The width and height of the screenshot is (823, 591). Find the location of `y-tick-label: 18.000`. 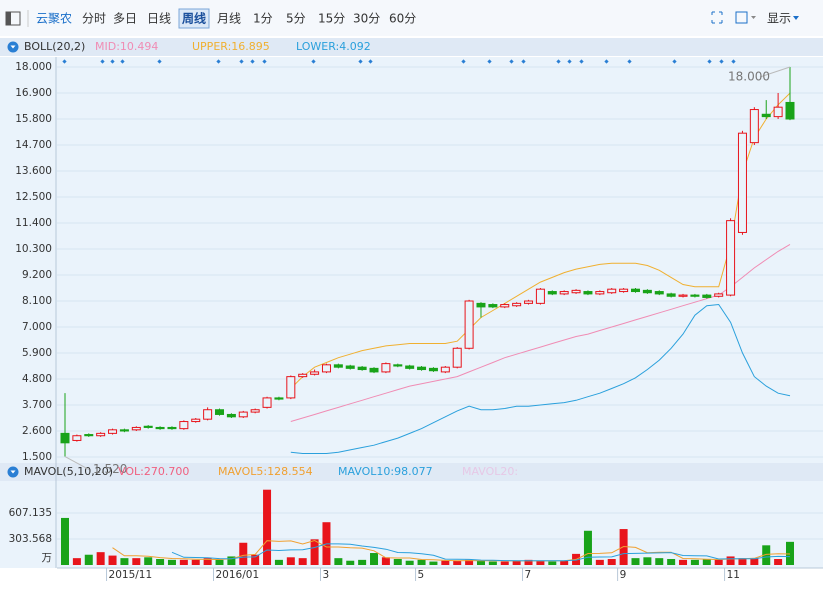

y-tick-label: 18.000 is located at coordinates (33, 67).